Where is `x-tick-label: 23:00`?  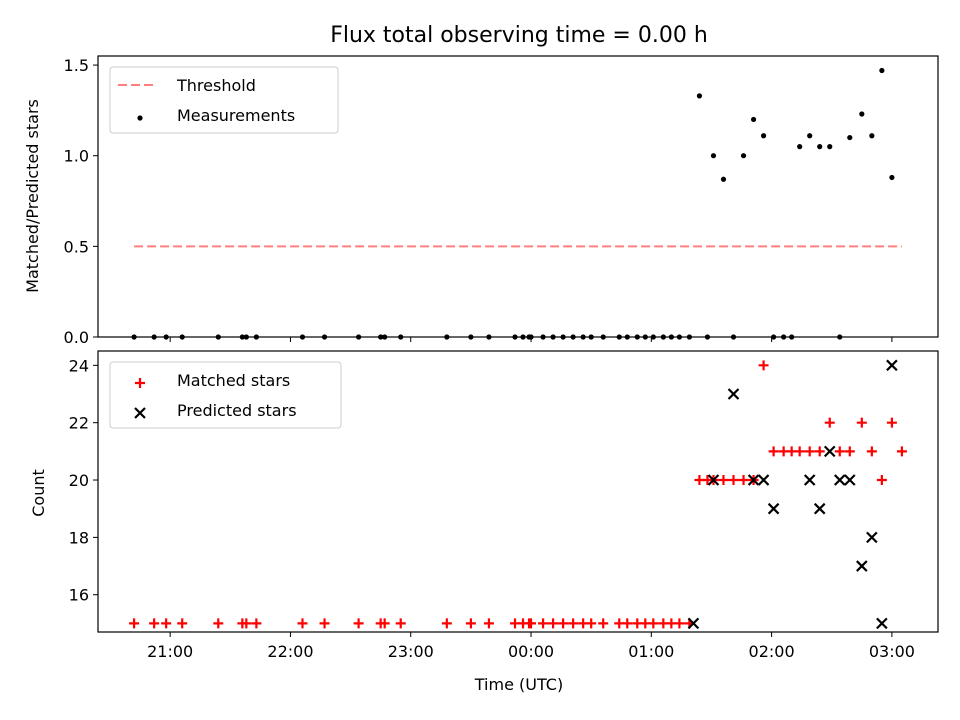
x-tick-label: 23:00 is located at coordinates (411, 651).